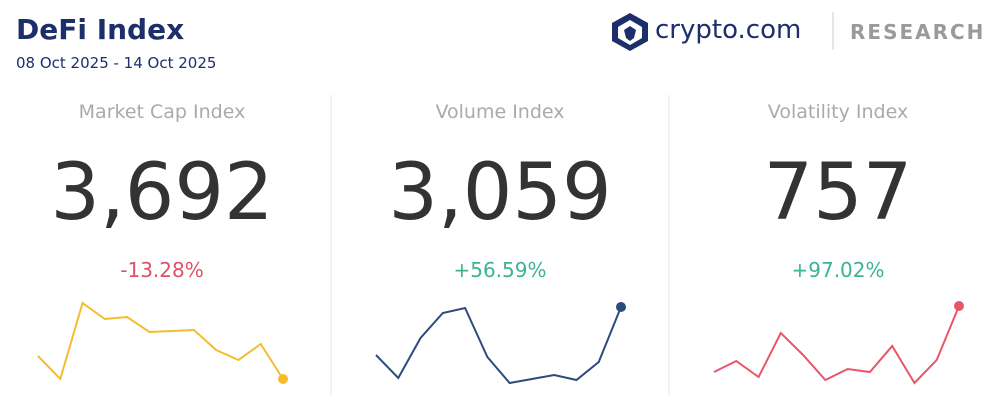 The height and width of the screenshot is (415, 1000). What do you see at coordinates (499, 193) in the screenshot?
I see `card-value: 3,059` at bounding box center [499, 193].